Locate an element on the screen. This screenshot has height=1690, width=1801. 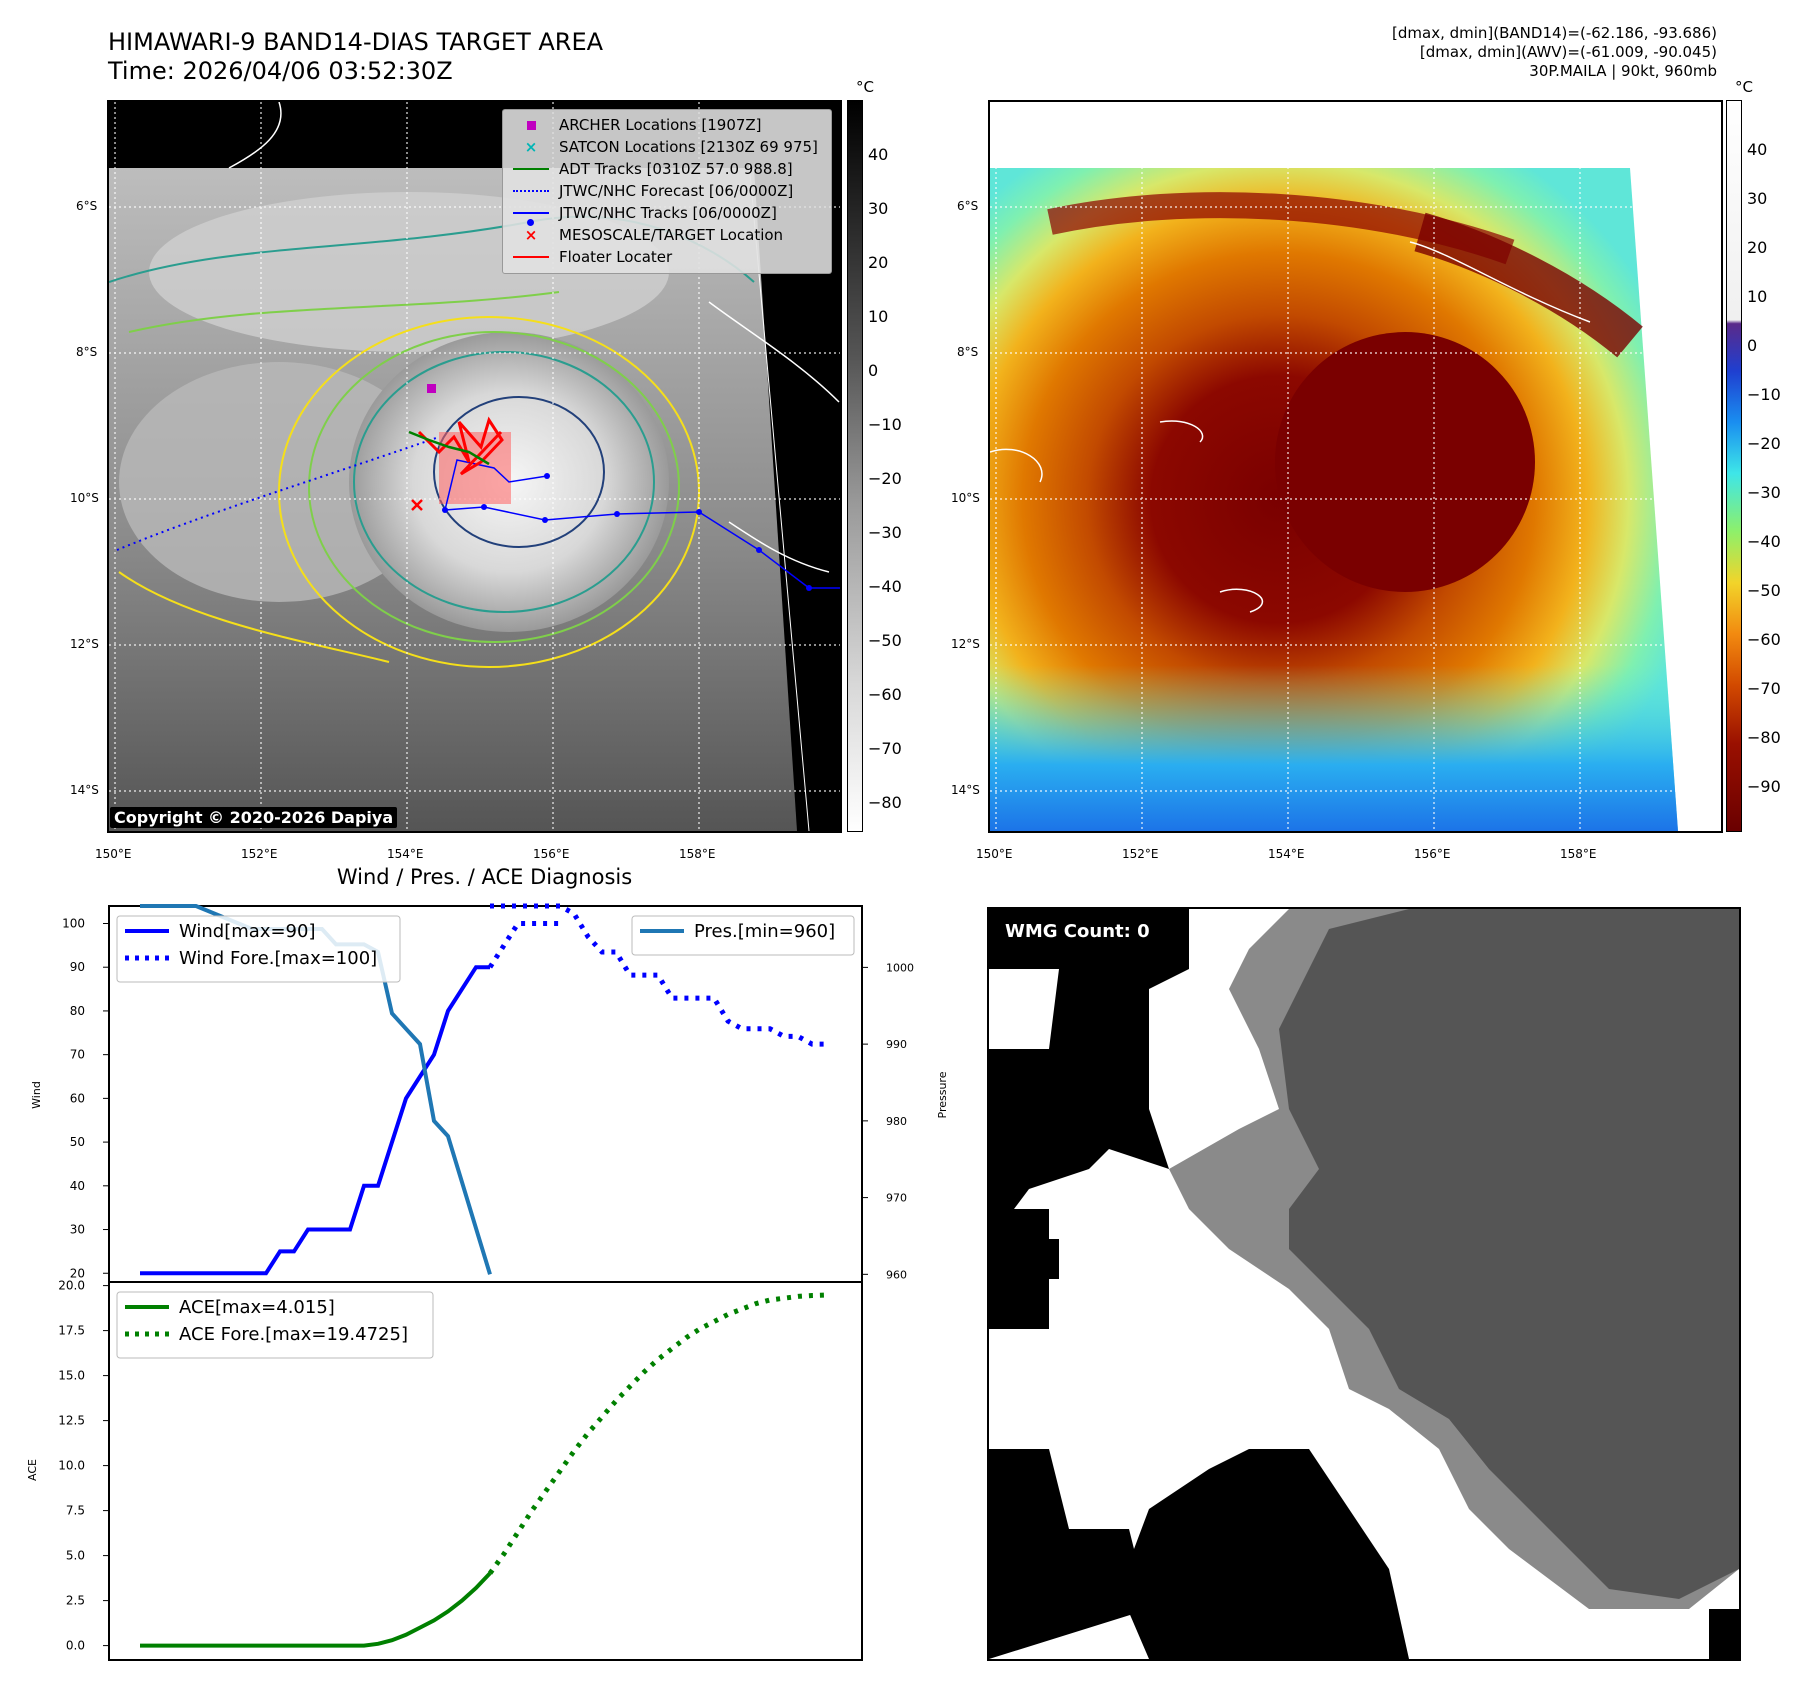
legend-label: ACE Fore.[max=19.4725] is located at coordinates (293, 1334).